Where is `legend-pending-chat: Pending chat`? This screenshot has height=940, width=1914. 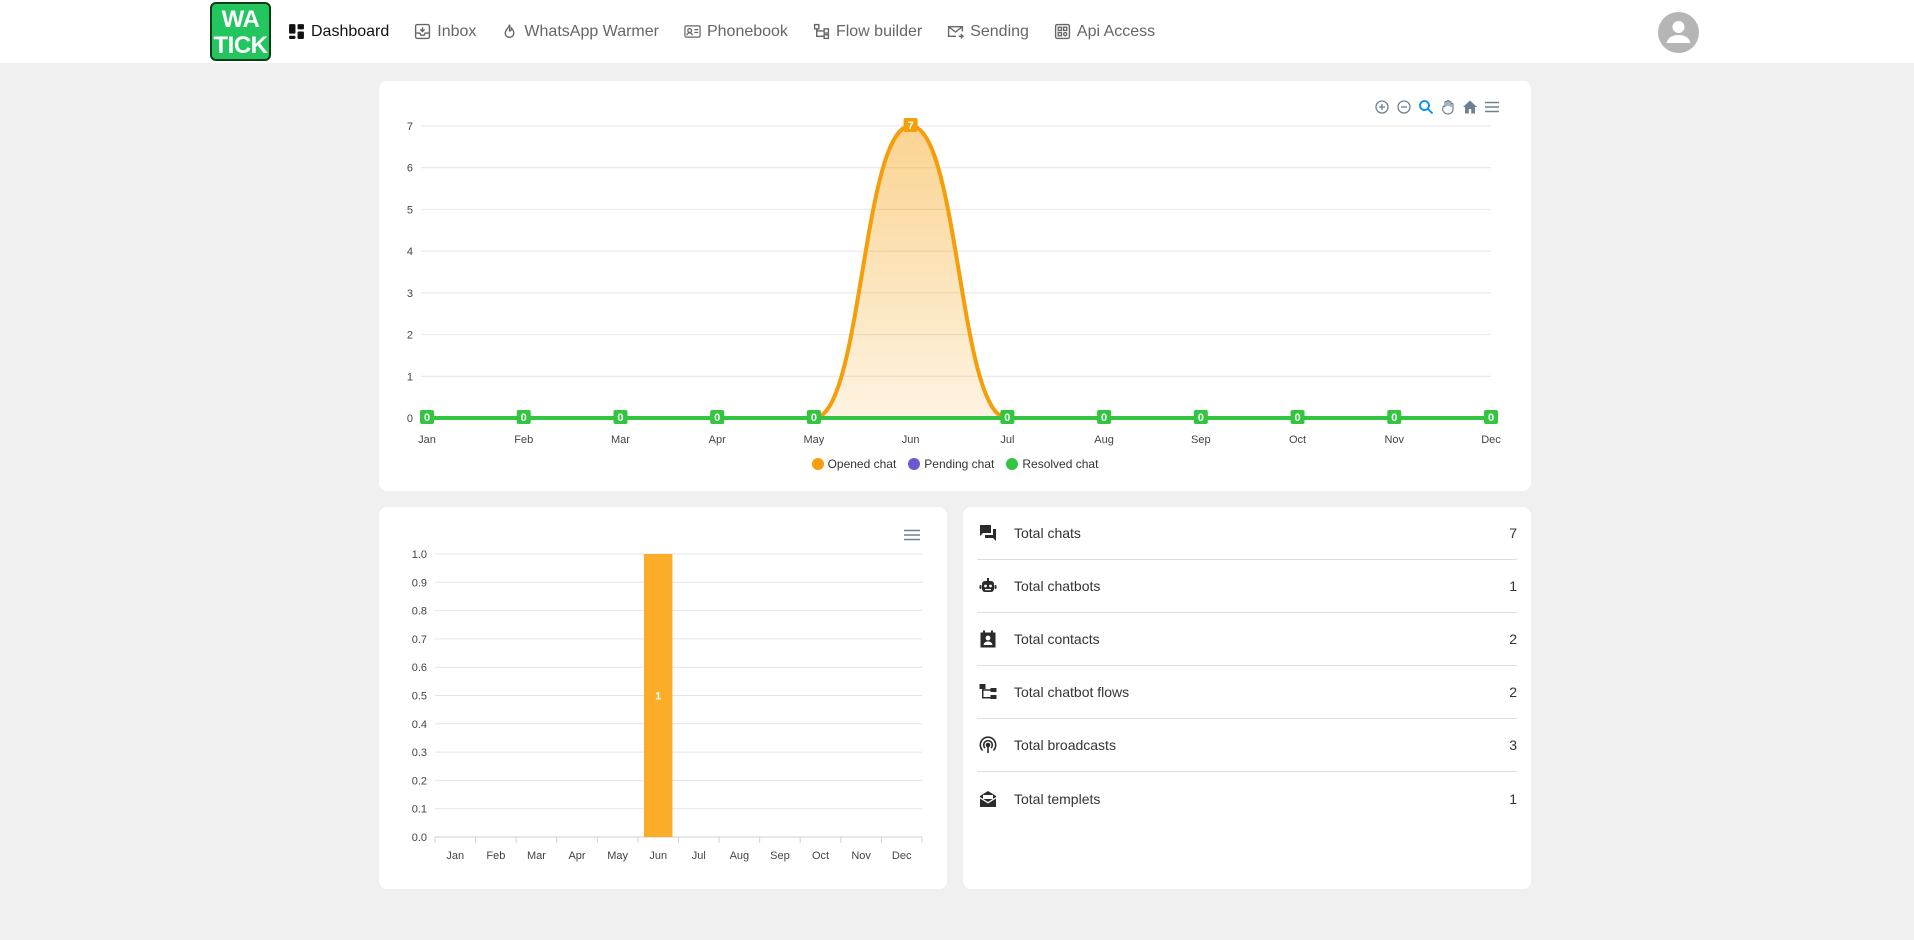 legend-pending-chat: Pending chat is located at coordinates (951, 464).